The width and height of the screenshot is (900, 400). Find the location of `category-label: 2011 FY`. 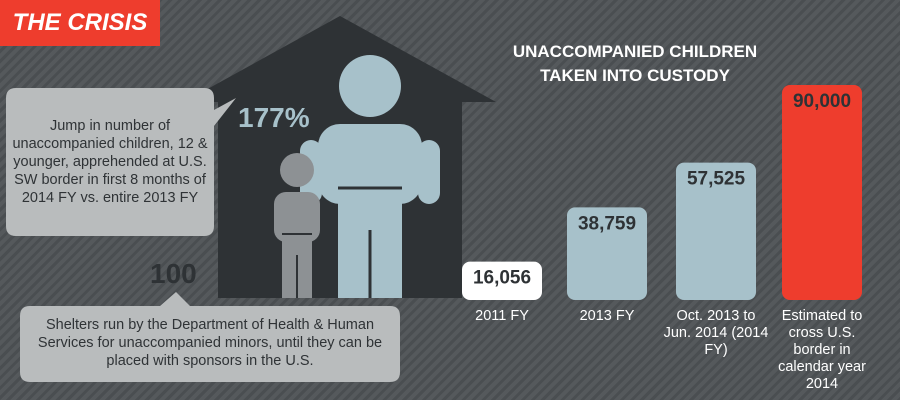

category-label: 2011 FY is located at coordinates (502, 316).